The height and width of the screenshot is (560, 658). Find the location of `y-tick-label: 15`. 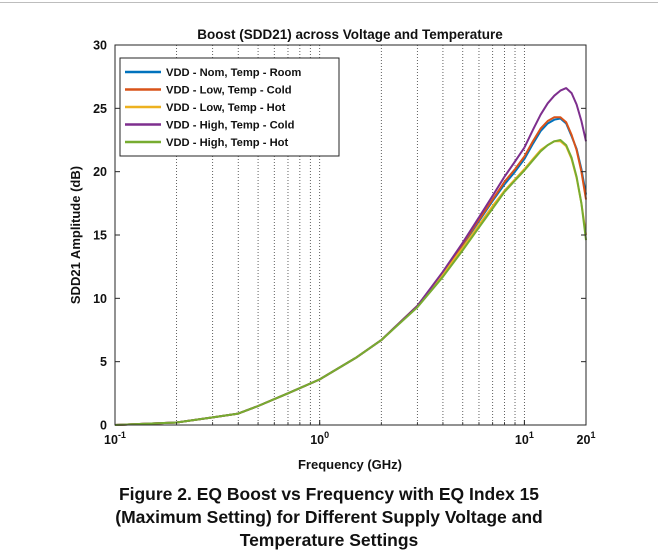

y-tick-label: 15 is located at coordinates (100, 236).